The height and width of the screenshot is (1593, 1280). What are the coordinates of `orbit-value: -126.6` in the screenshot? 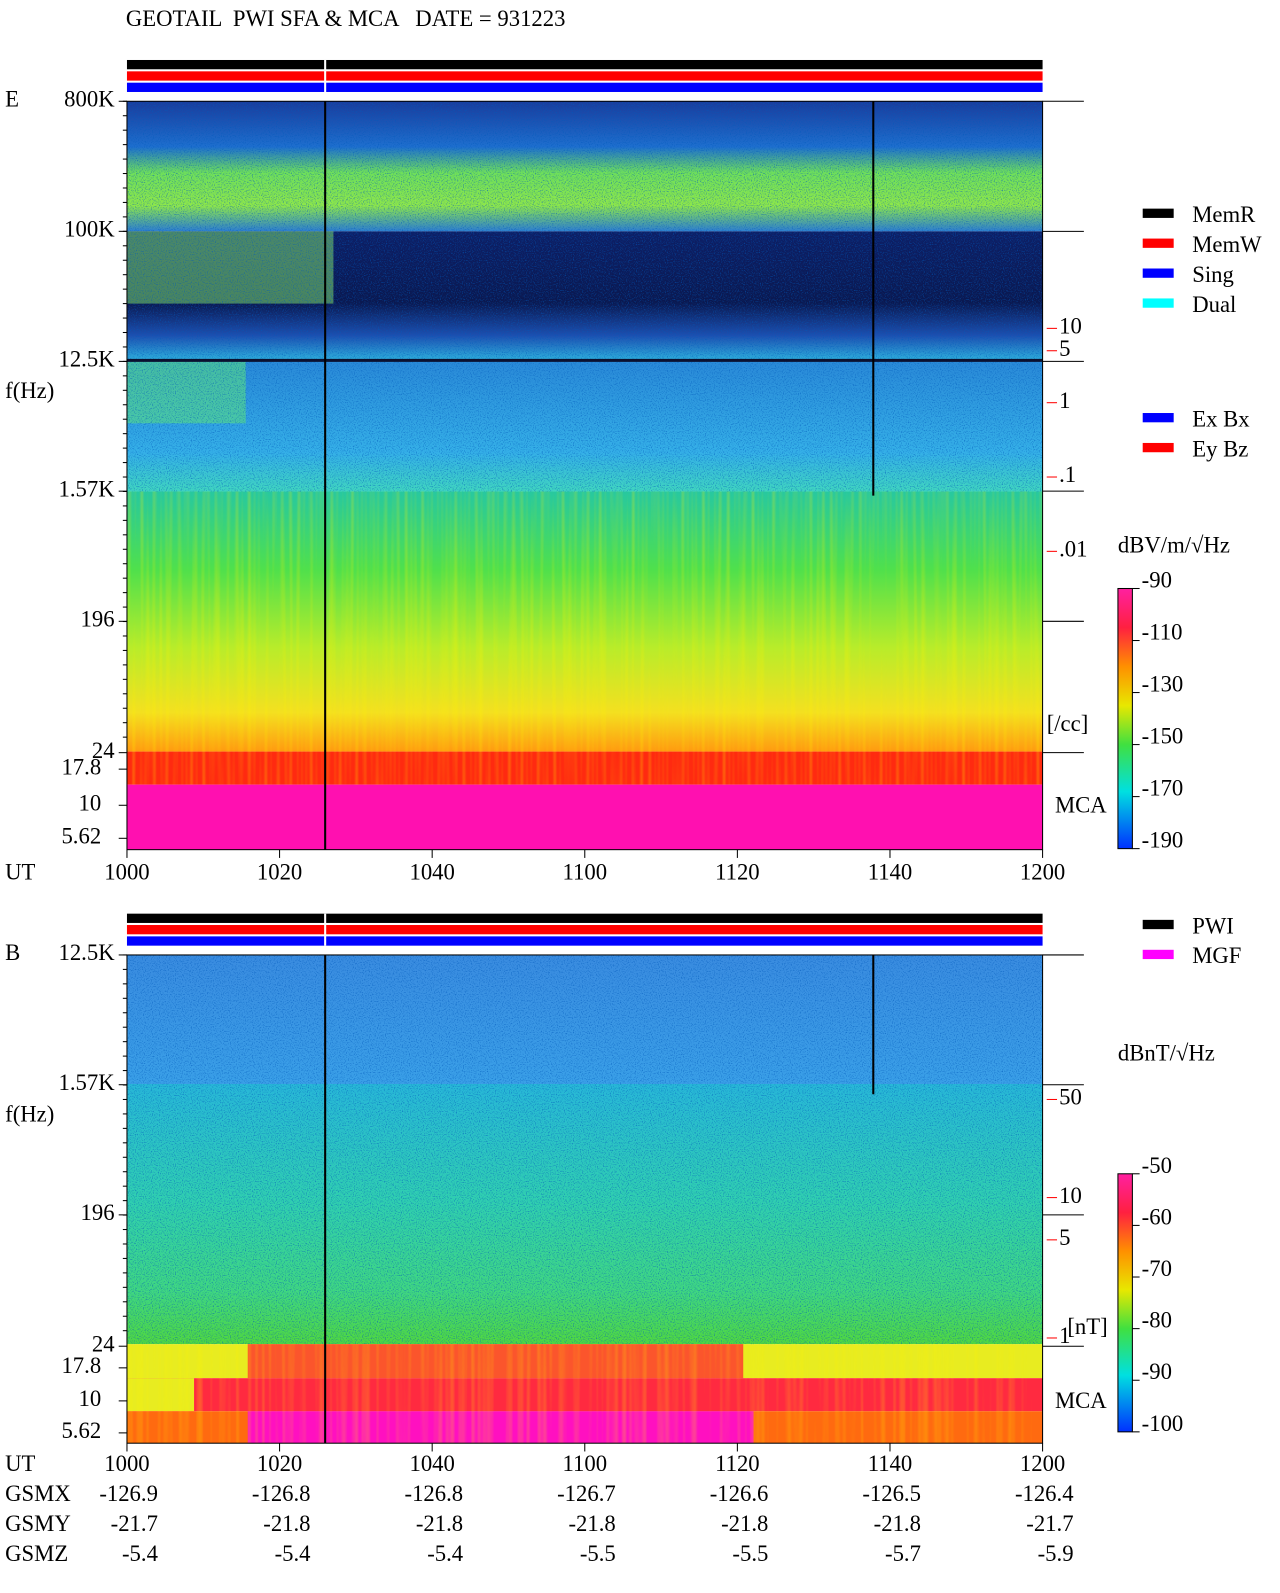 It's located at (739, 1493).